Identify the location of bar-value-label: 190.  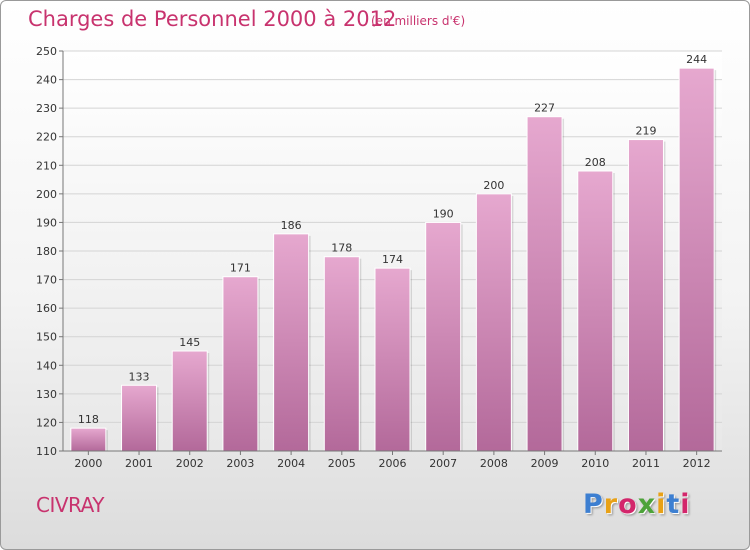
(443, 213).